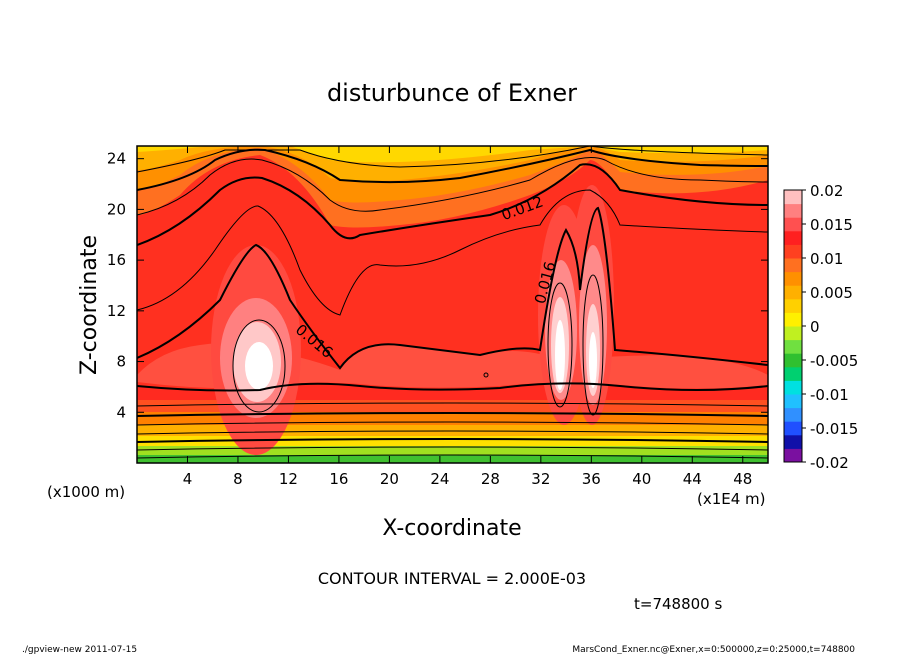 The width and height of the screenshot is (904, 654). What do you see at coordinates (89, 305) in the screenshot?
I see `y-axis-label: Z-coordinate` at bounding box center [89, 305].